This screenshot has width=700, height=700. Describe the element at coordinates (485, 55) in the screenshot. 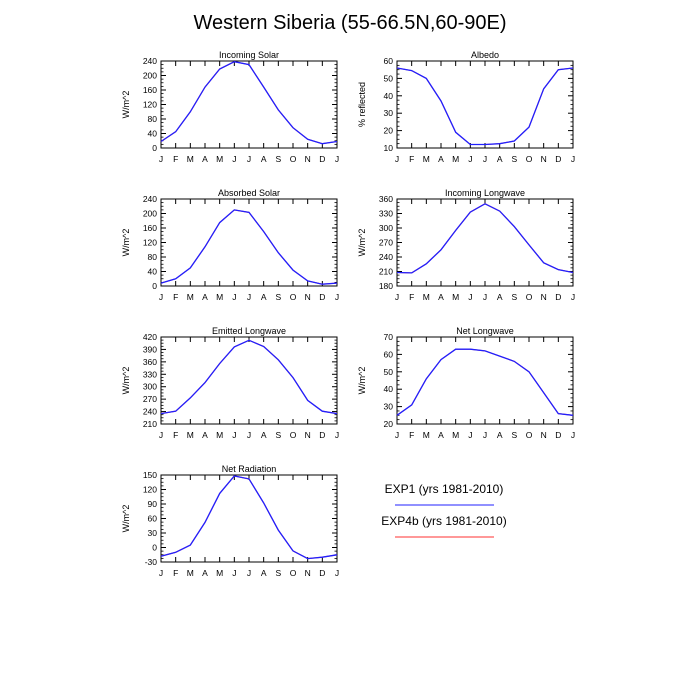

I see `panel-title: Albedo` at that location.